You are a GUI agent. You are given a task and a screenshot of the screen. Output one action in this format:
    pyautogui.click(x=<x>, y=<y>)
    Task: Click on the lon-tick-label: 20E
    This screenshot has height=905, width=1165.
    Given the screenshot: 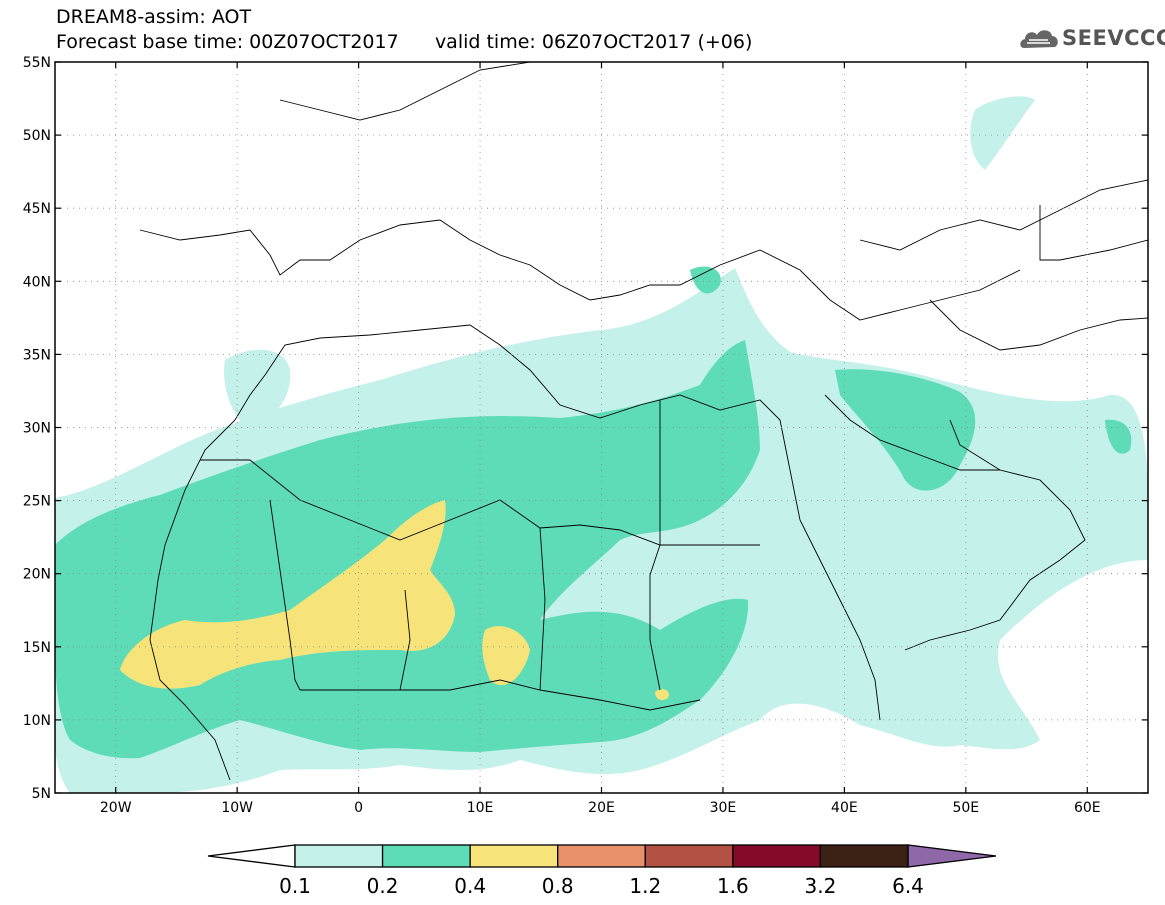 What is the action you would take?
    pyautogui.click(x=601, y=808)
    